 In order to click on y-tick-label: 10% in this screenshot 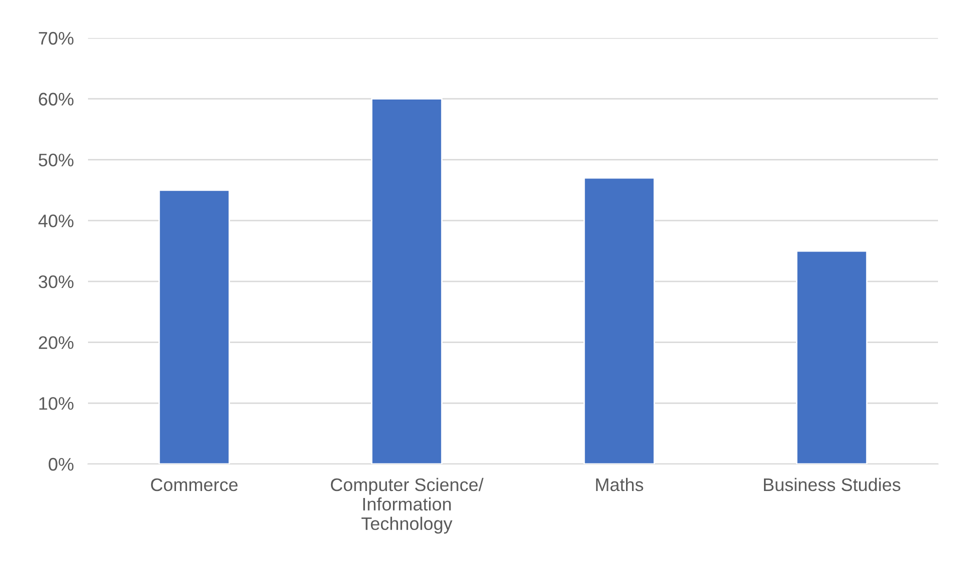, I will do `click(56, 403)`.